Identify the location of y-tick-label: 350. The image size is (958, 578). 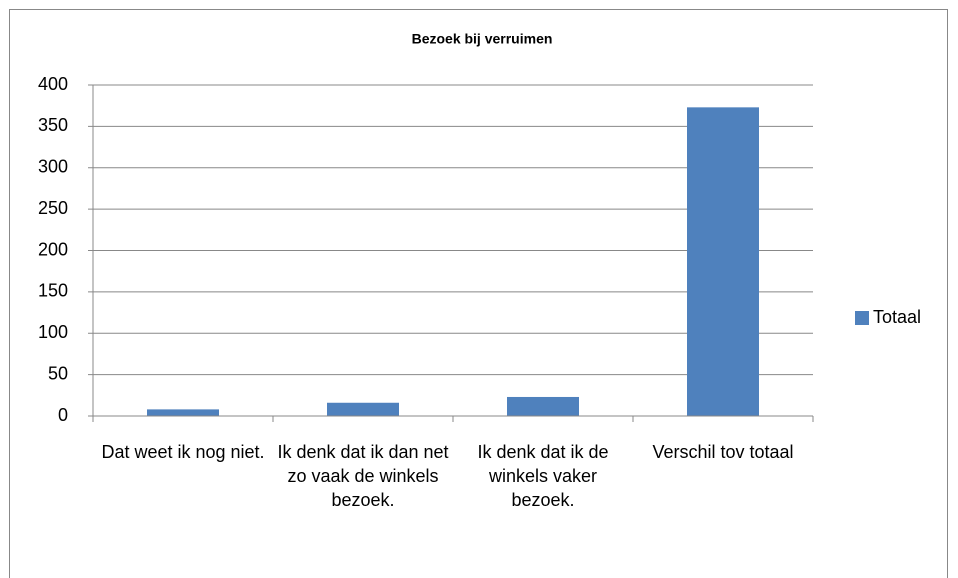
(53, 125).